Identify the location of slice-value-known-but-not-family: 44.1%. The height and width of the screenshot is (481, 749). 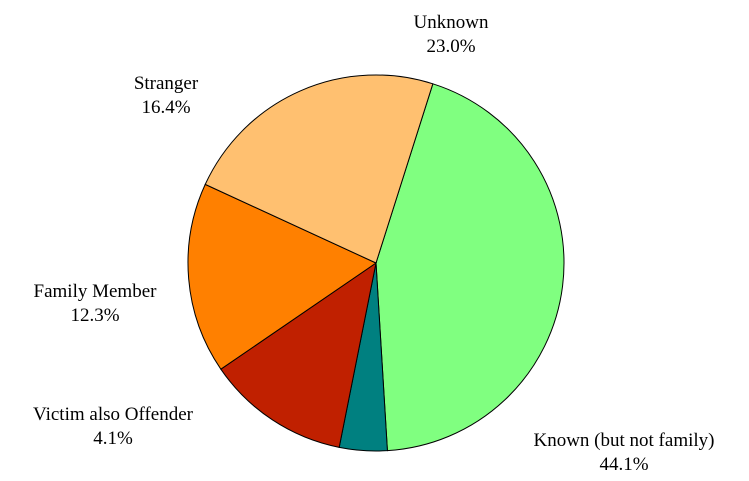
(623, 464).